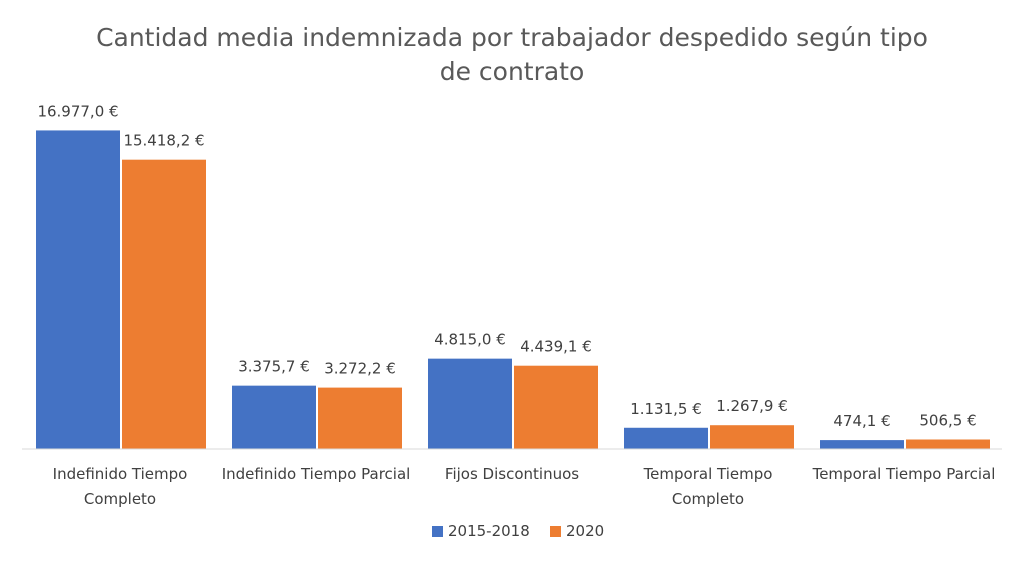  I want to click on category-label-4: Temporal Tiempo Parcial, so click(904, 474).